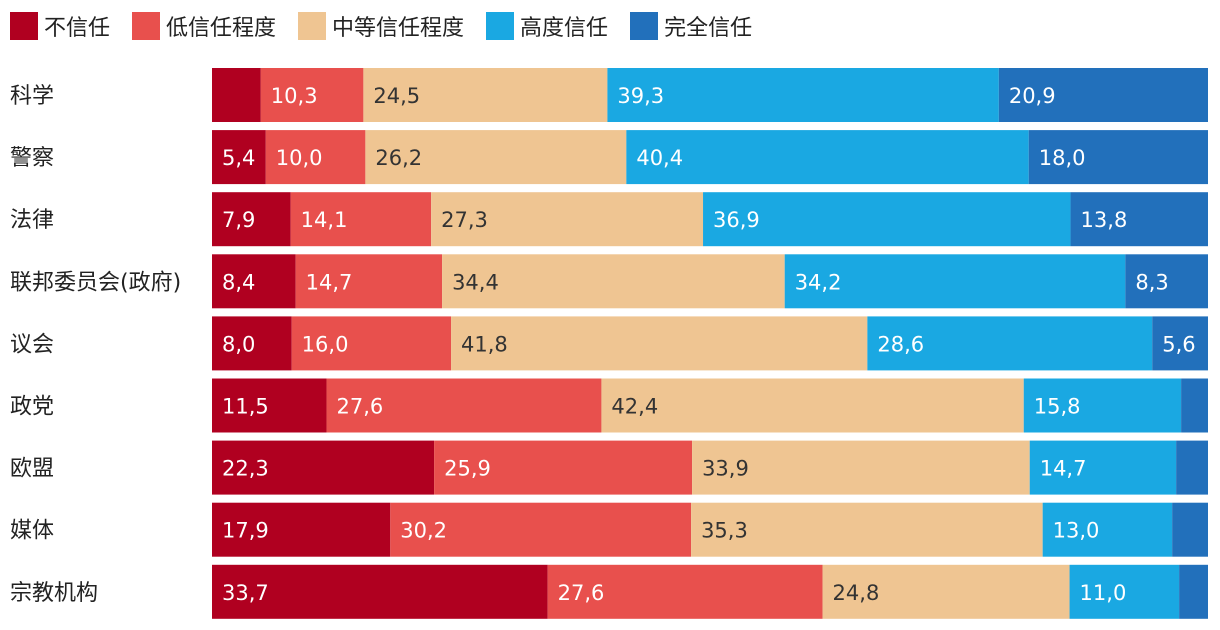 The image size is (1220, 630). Describe the element at coordinates (1178, 344) in the screenshot. I see `data-label: 5,6` at that location.